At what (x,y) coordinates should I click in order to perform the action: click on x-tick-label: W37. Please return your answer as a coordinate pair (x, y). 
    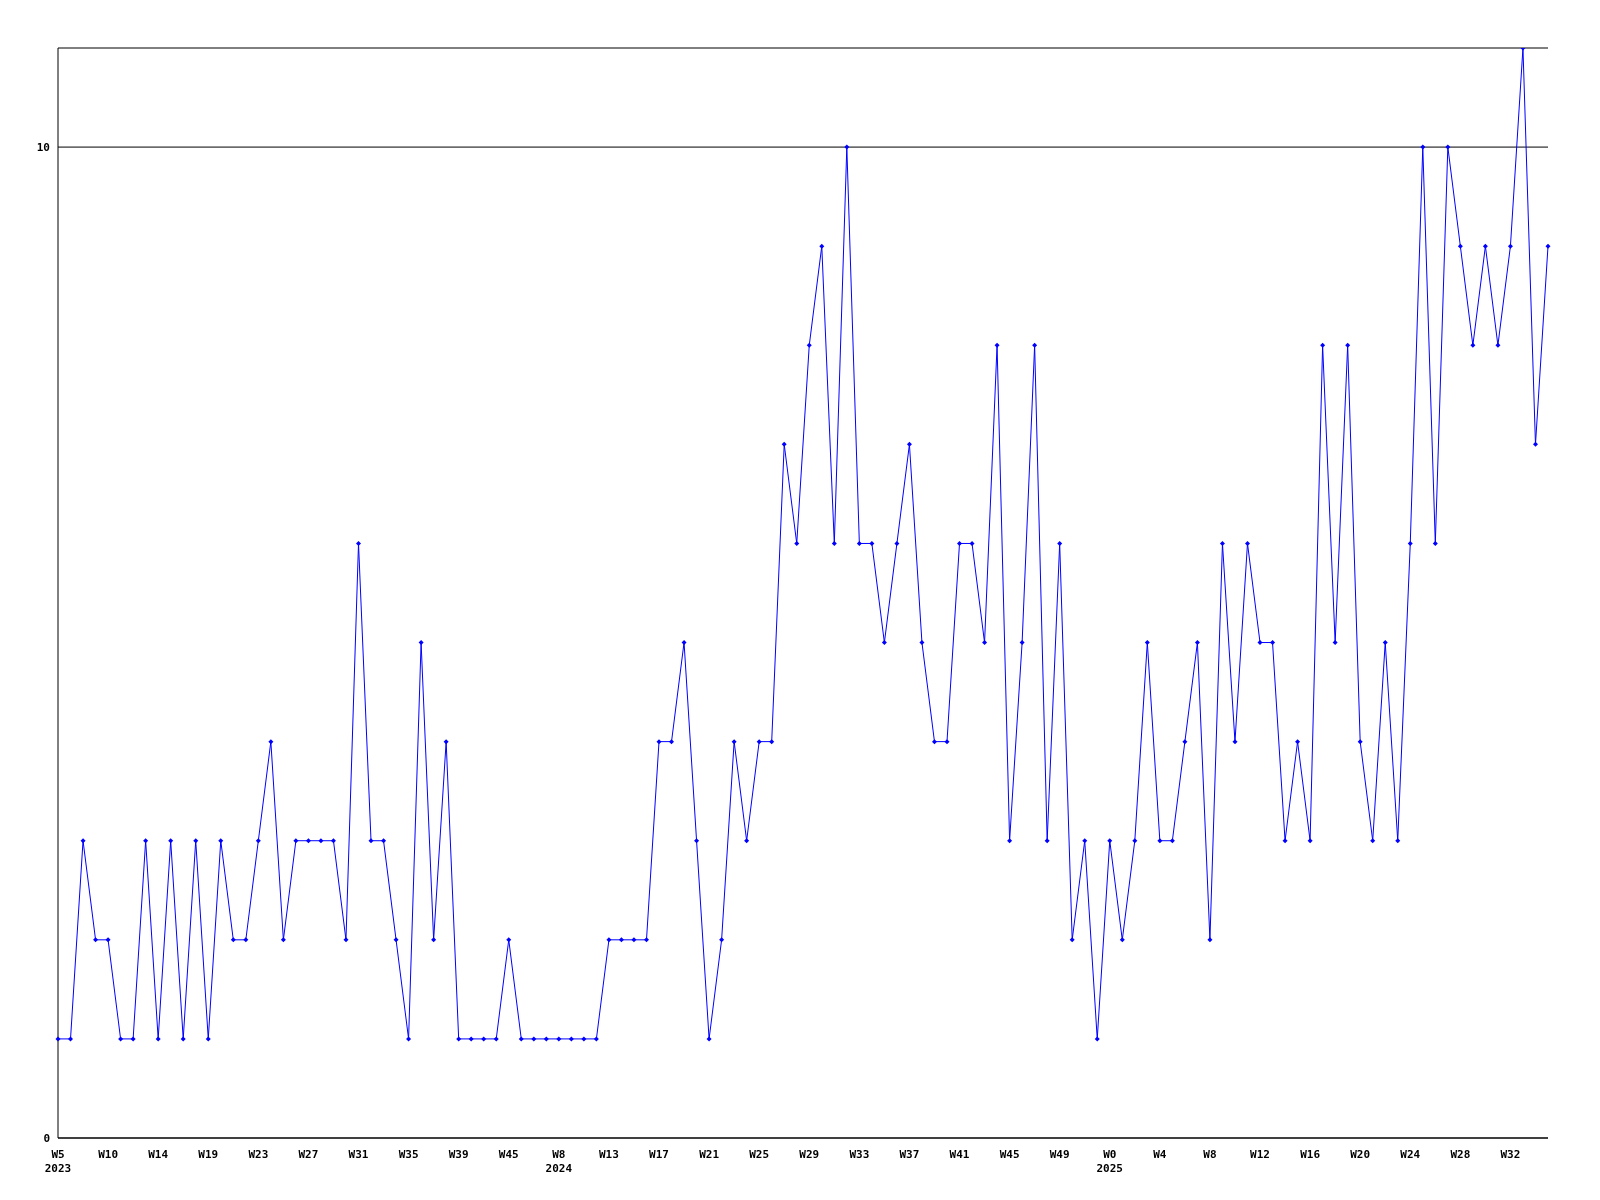
    Looking at the image, I should click on (909, 1154).